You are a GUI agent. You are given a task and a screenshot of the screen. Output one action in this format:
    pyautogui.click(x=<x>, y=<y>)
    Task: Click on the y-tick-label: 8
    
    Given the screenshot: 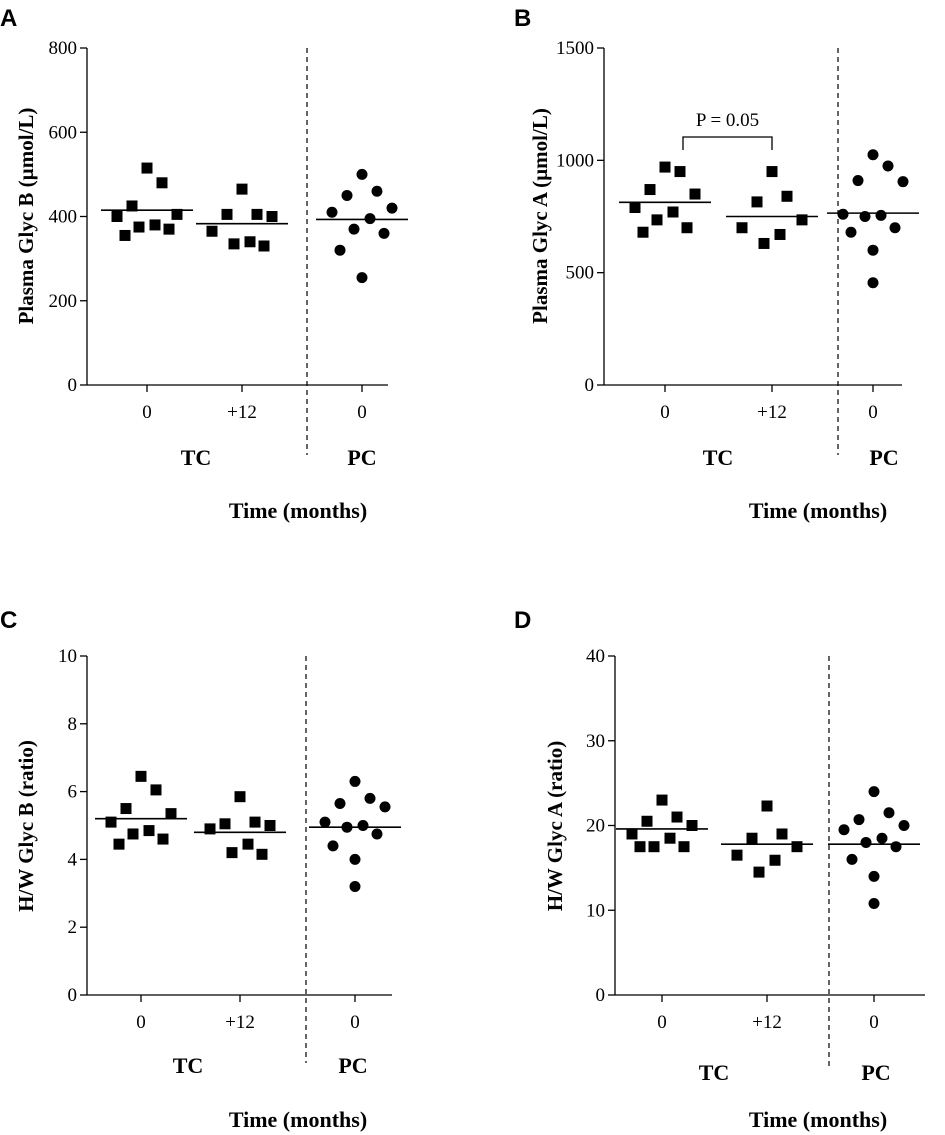 What is the action you would take?
    pyautogui.click(x=73, y=724)
    